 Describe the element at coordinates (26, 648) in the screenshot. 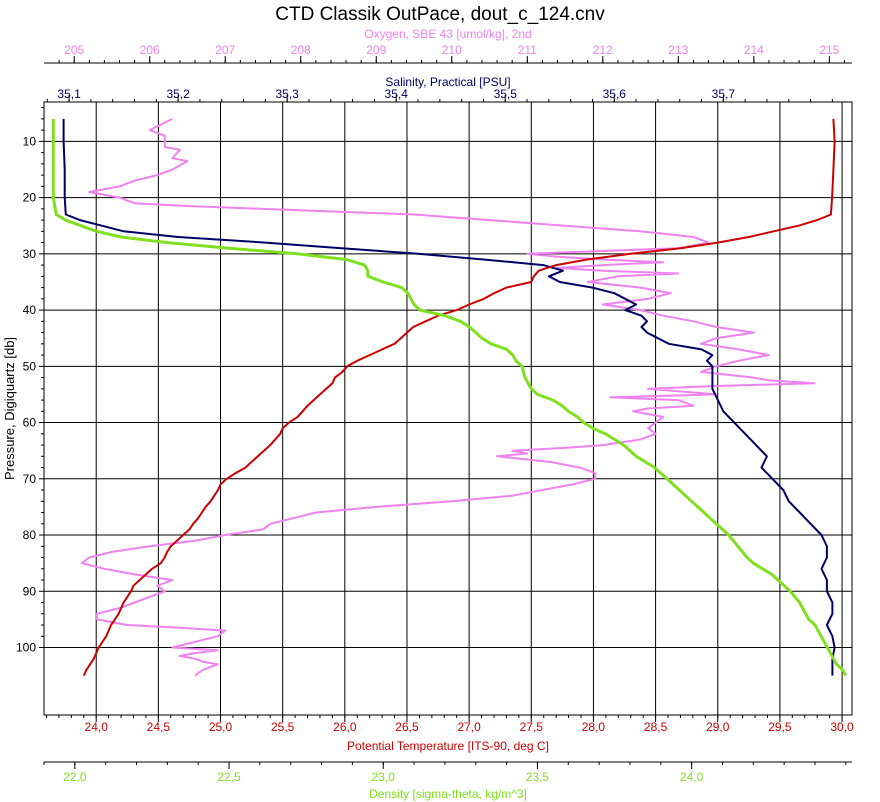

I see `y-tick-label: 100` at that location.